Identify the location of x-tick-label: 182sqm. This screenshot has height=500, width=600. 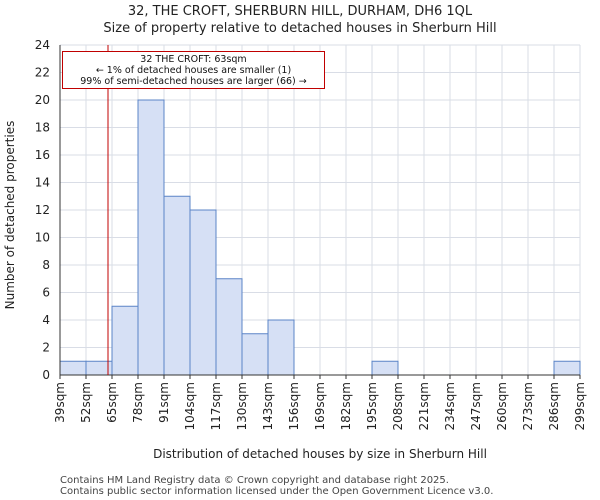
(346, 406).